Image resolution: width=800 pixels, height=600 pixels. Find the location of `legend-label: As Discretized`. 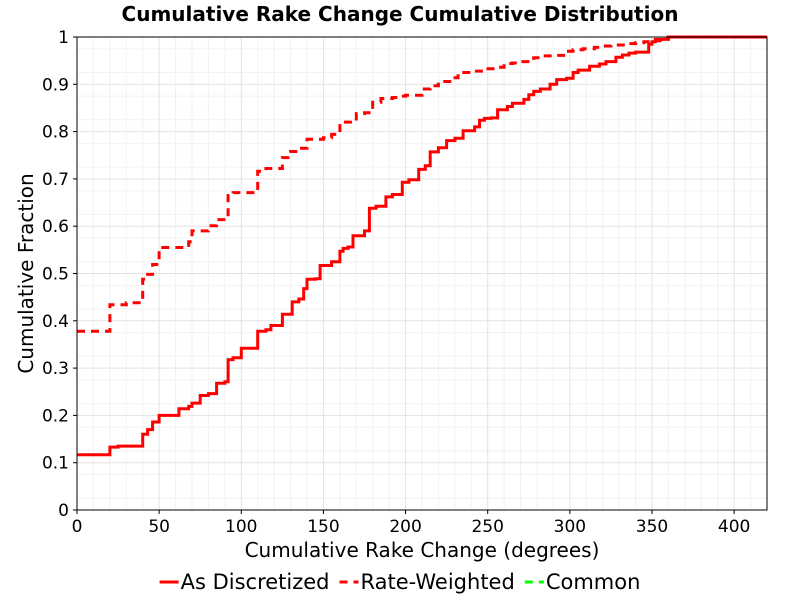

legend-label: As Discretized is located at coordinates (255, 582).